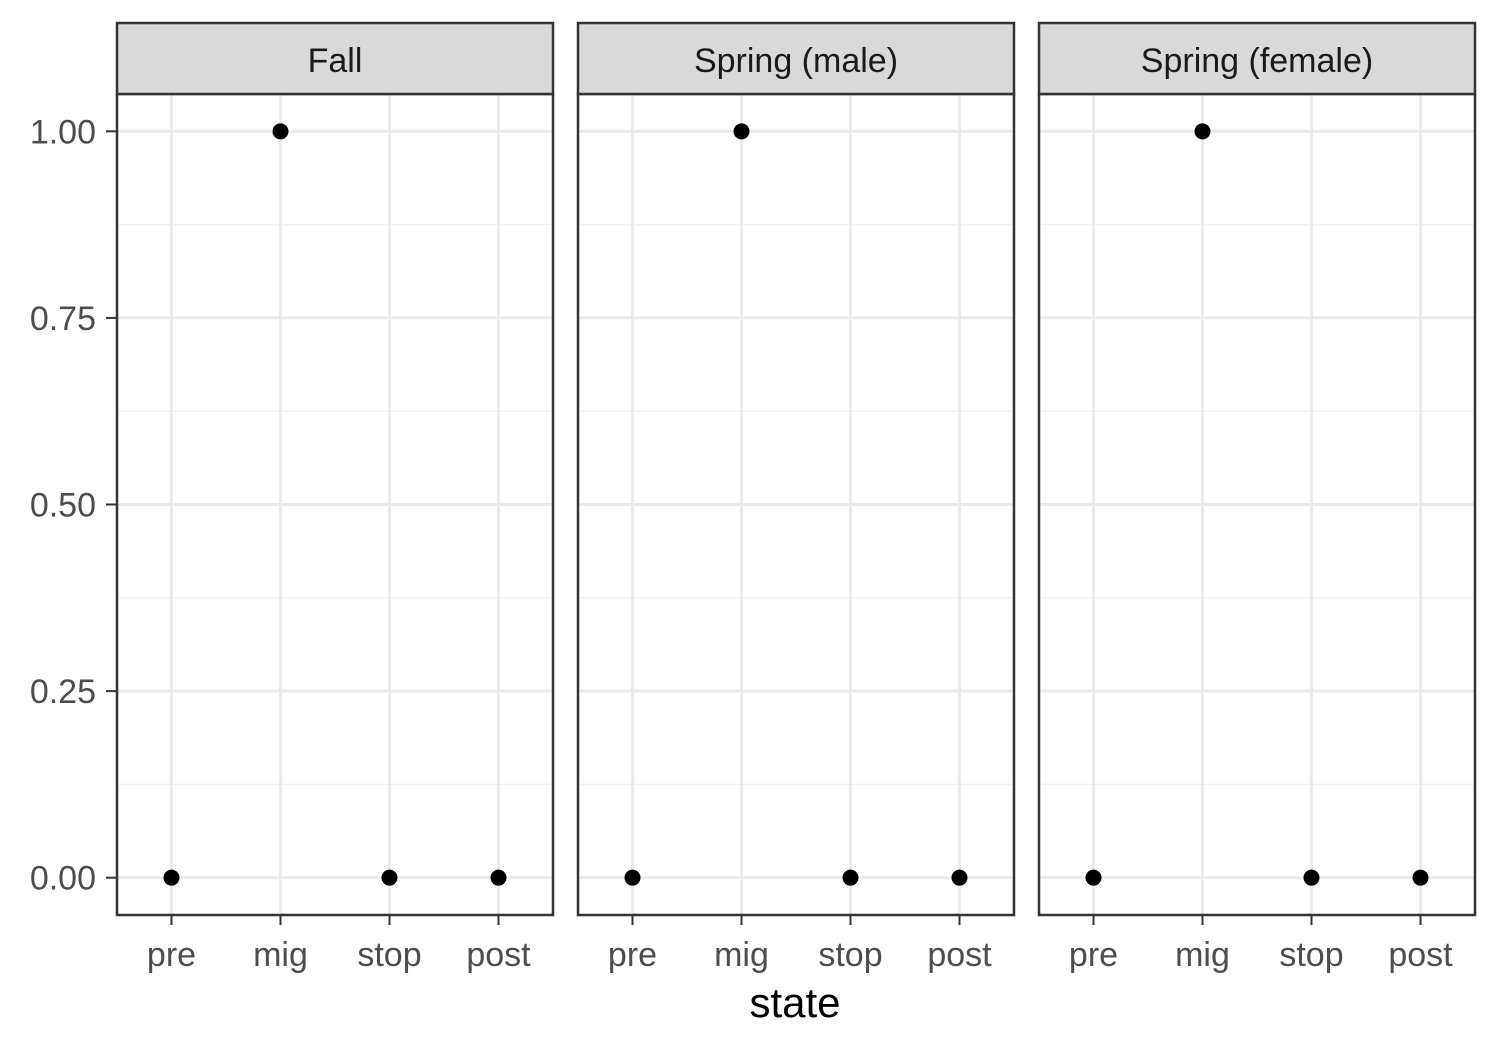  What do you see at coordinates (794, 1002) in the screenshot?
I see `x-axis-title: state` at bounding box center [794, 1002].